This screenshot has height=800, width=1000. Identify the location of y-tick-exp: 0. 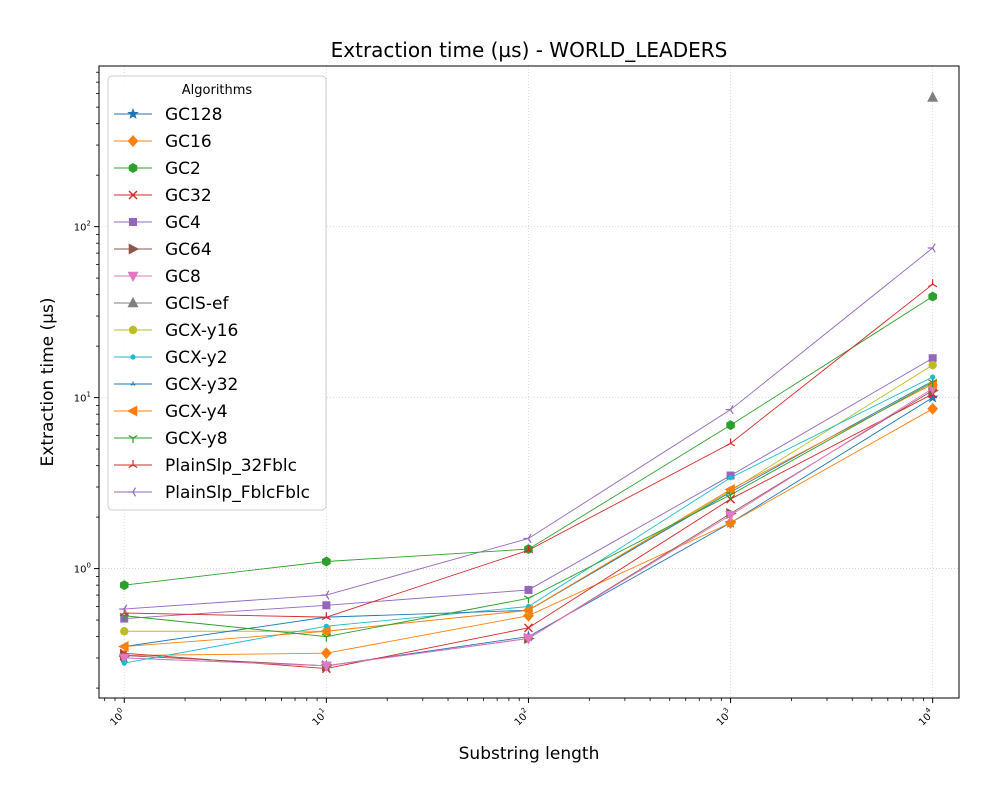
(89, 566).